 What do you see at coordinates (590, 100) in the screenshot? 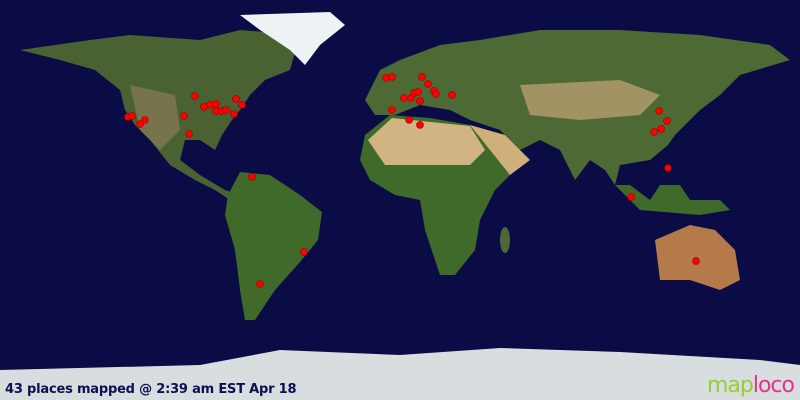
I see `central-asia-desert` at bounding box center [590, 100].